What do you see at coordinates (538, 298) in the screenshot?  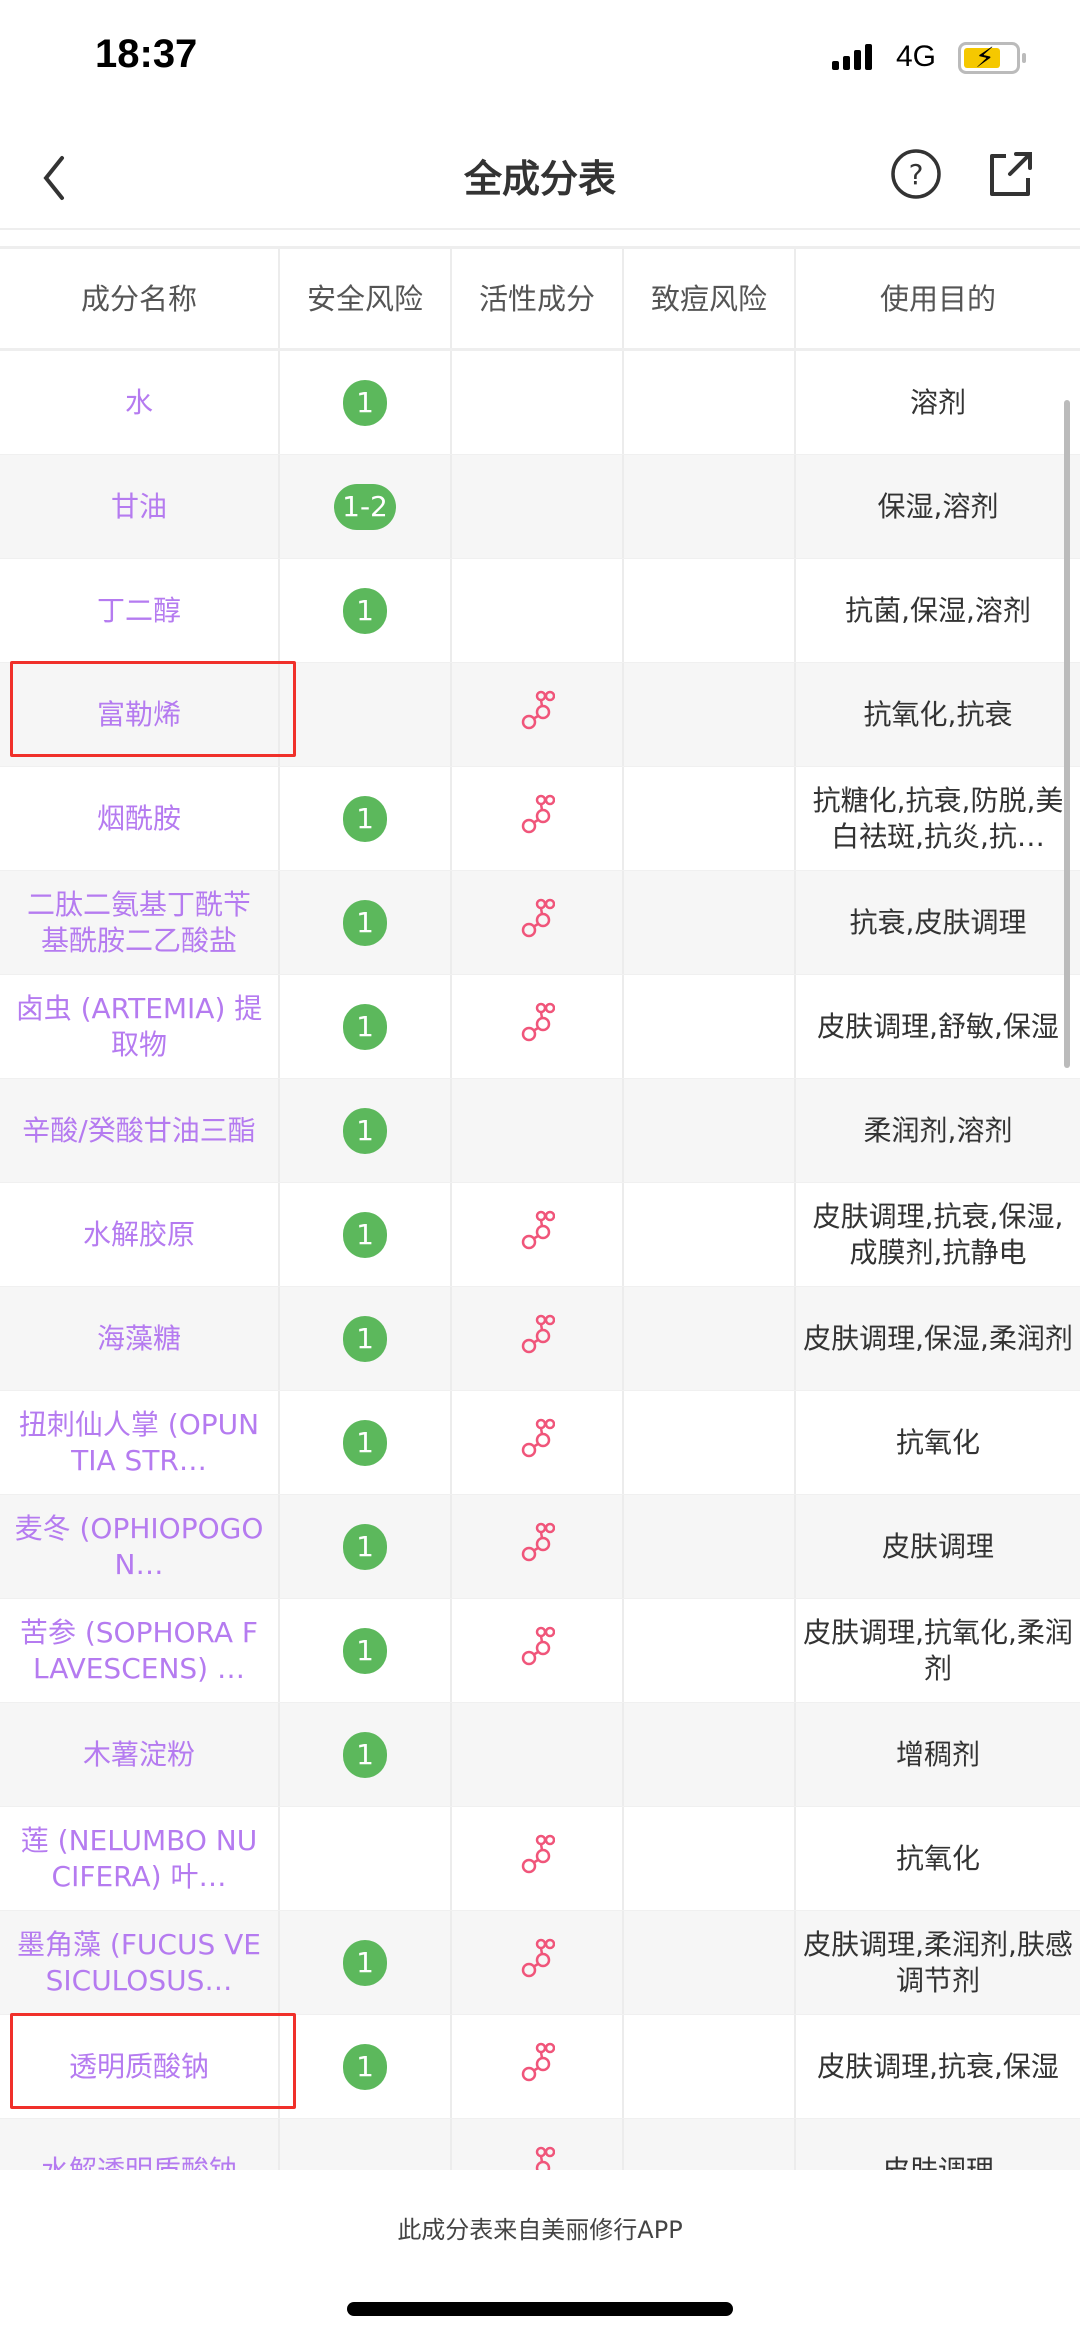 I see `header-active: 活性成分` at bounding box center [538, 298].